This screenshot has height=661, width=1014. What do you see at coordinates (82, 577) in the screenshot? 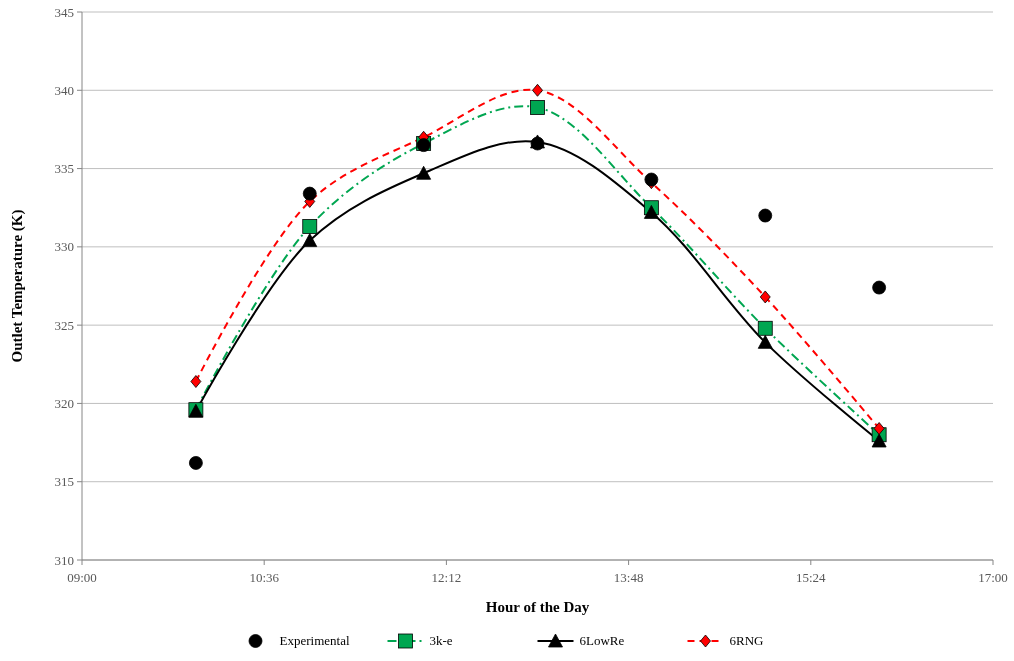
I see `x-tick-label: 09:00` at bounding box center [82, 577].